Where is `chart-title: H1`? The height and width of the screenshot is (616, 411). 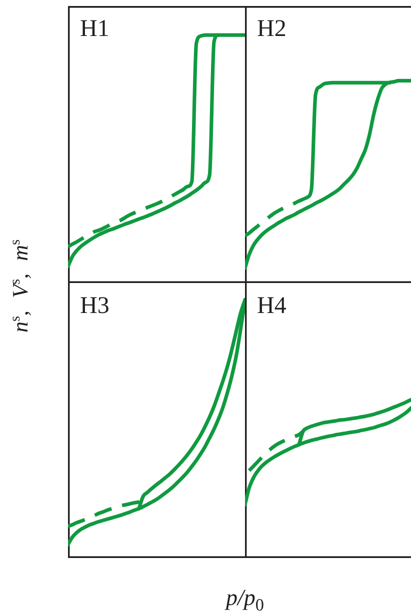
chart-title: H1 is located at coordinates (95, 29).